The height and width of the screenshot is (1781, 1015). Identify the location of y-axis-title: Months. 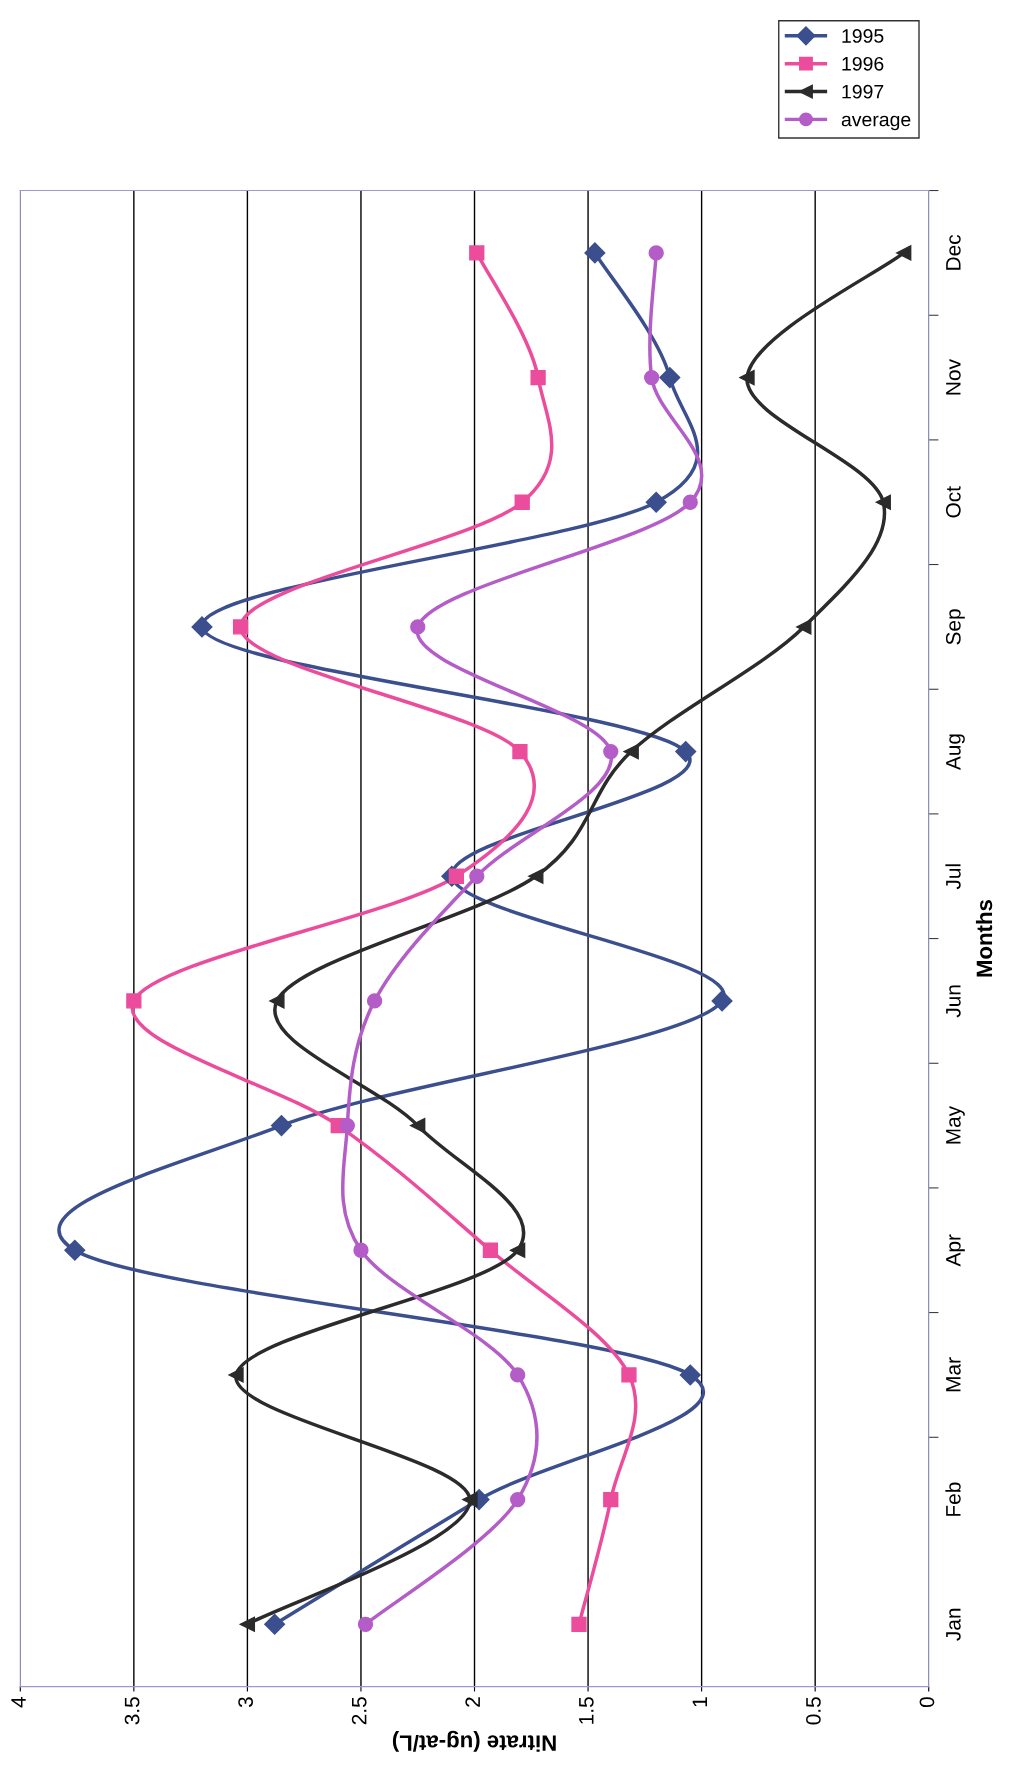
(984, 938).